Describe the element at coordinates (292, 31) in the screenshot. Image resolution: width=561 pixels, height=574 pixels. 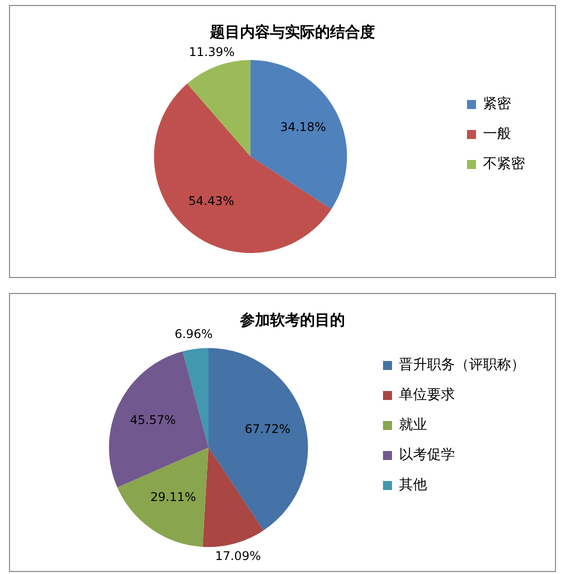
I see `chart-title: 题目内容与实际的结合度` at that location.